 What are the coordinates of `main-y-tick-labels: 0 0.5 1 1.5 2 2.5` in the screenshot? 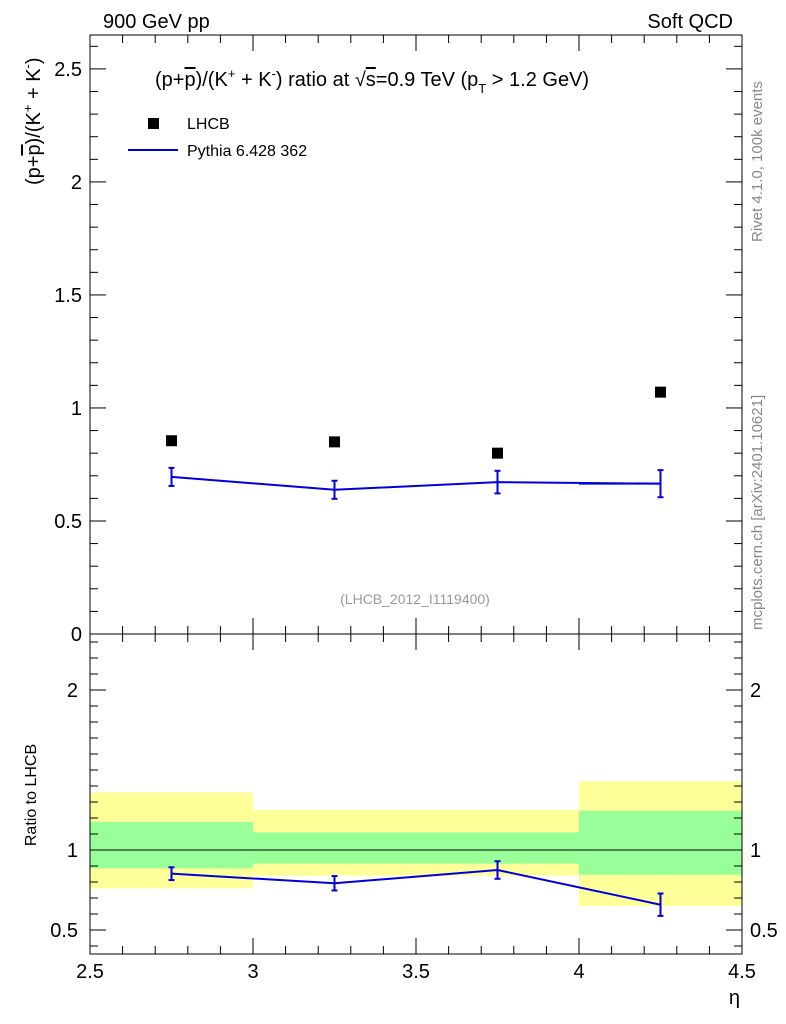 It's located at (68, 352).